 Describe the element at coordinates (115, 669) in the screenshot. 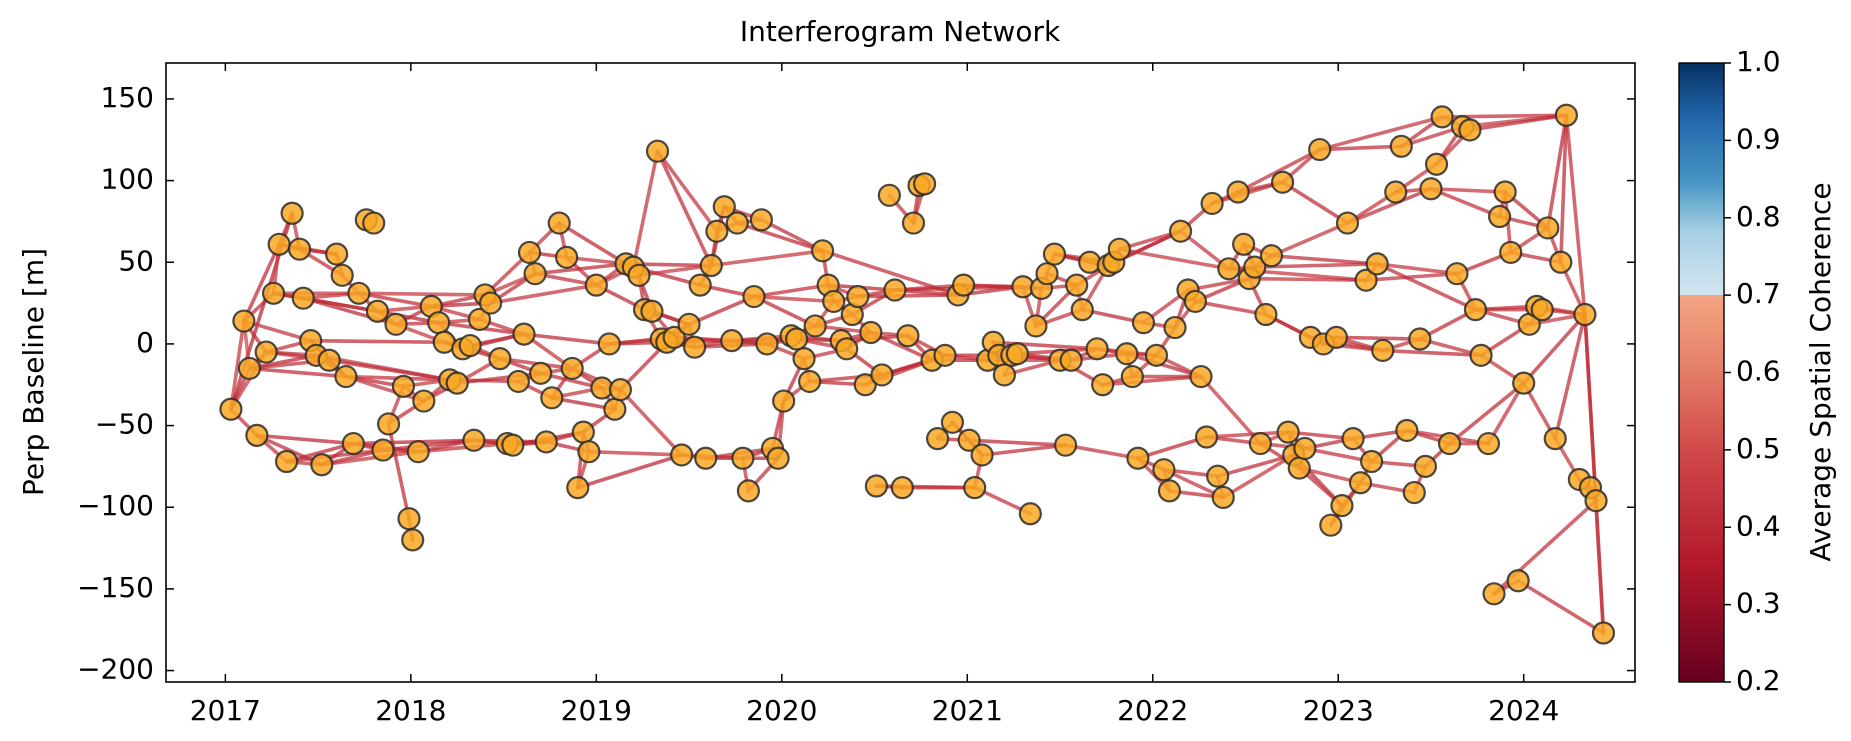

I see `y-tick-label: −200` at that location.